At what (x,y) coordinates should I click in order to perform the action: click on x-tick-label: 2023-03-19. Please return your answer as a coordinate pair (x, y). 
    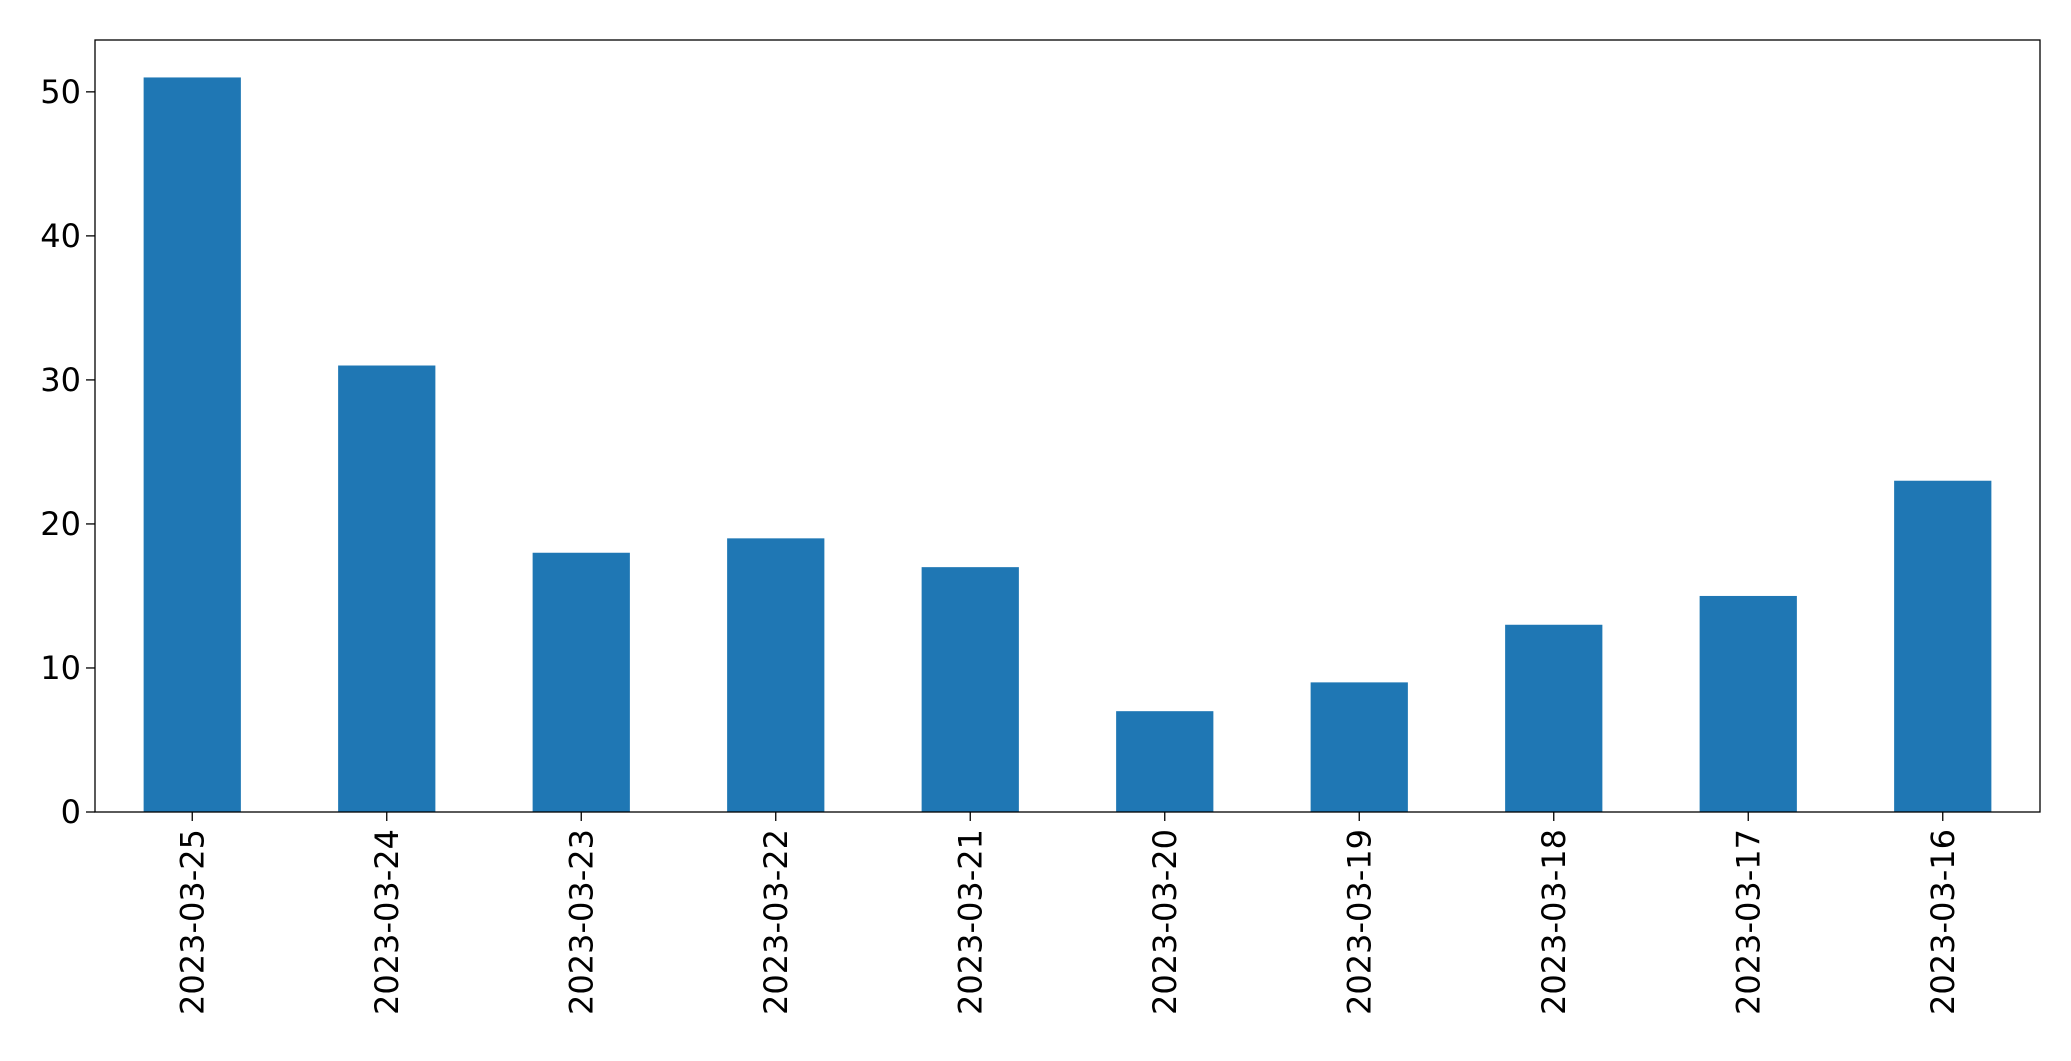
    Looking at the image, I should click on (1359, 922).